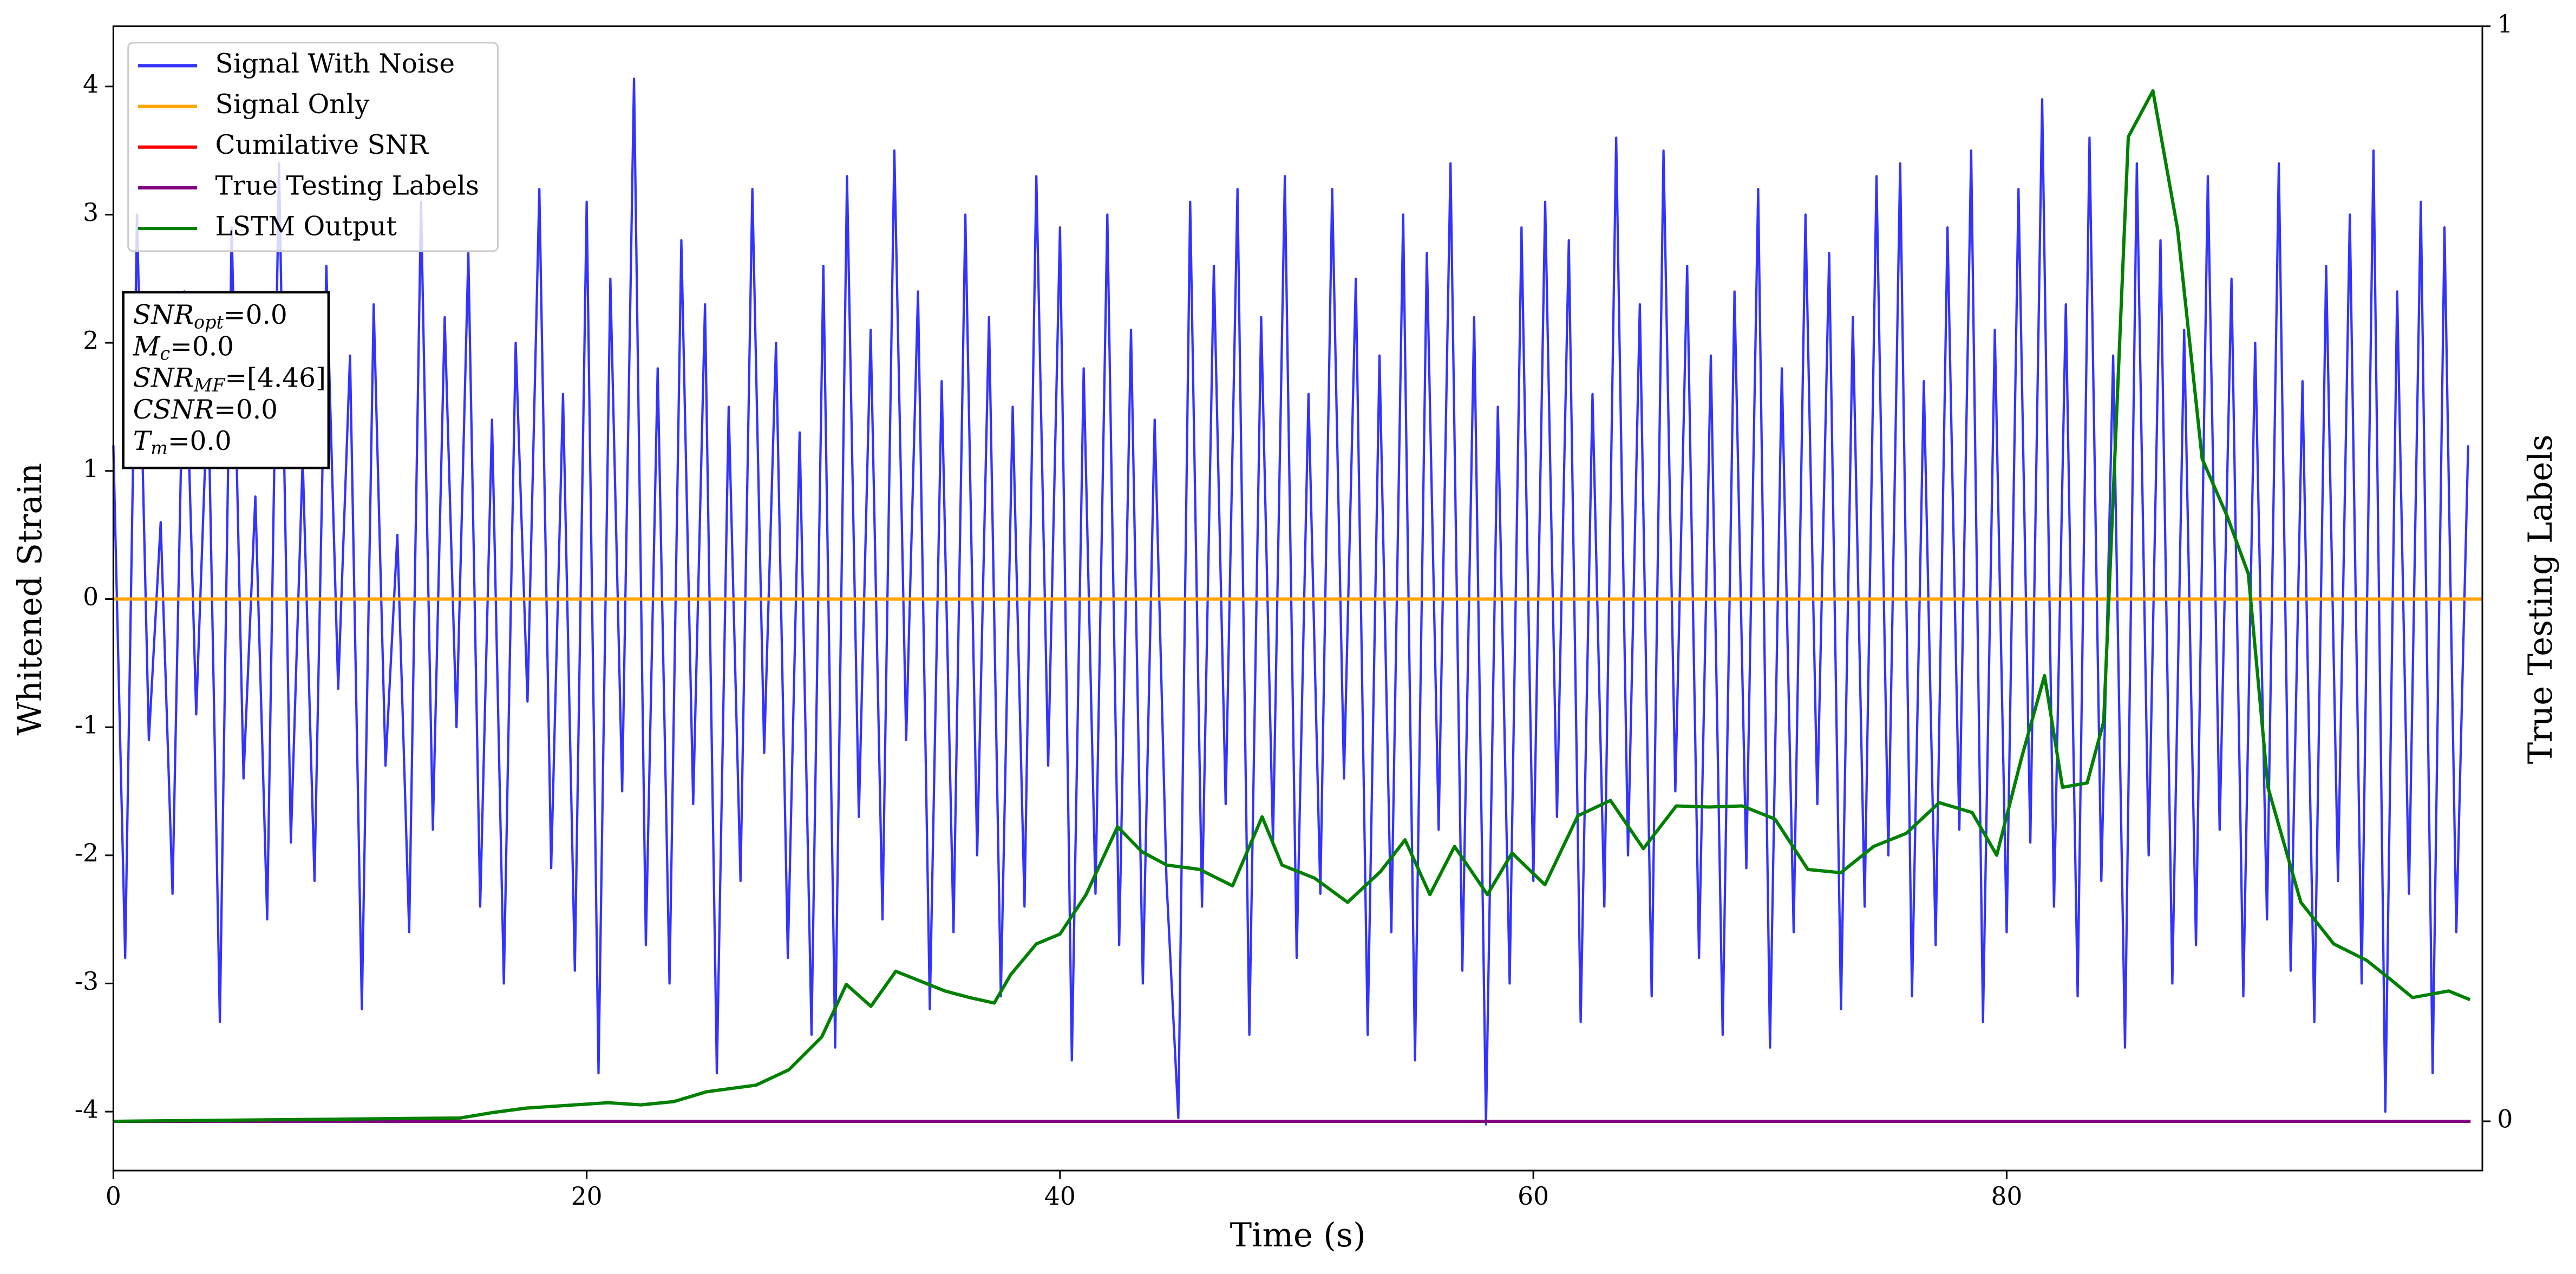 The height and width of the screenshot is (1274, 2576). What do you see at coordinates (87, 981) in the screenshot?
I see `y-tick-label: -3` at bounding box center [87, 981].